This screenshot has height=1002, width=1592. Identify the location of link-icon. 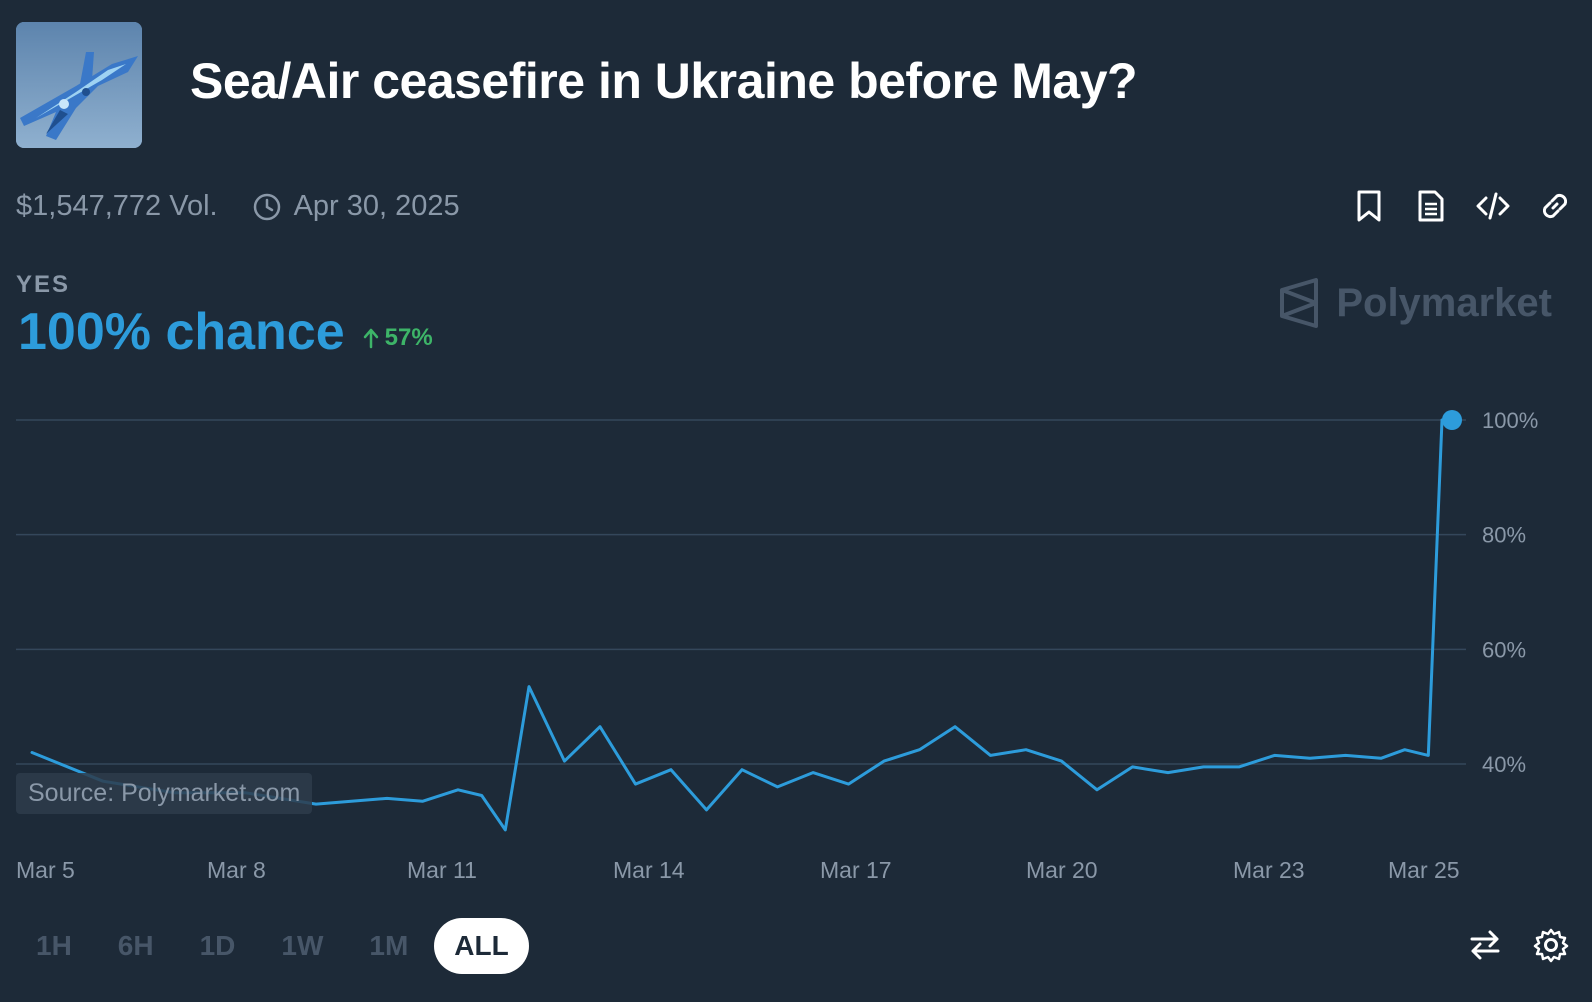
(1555, 206).